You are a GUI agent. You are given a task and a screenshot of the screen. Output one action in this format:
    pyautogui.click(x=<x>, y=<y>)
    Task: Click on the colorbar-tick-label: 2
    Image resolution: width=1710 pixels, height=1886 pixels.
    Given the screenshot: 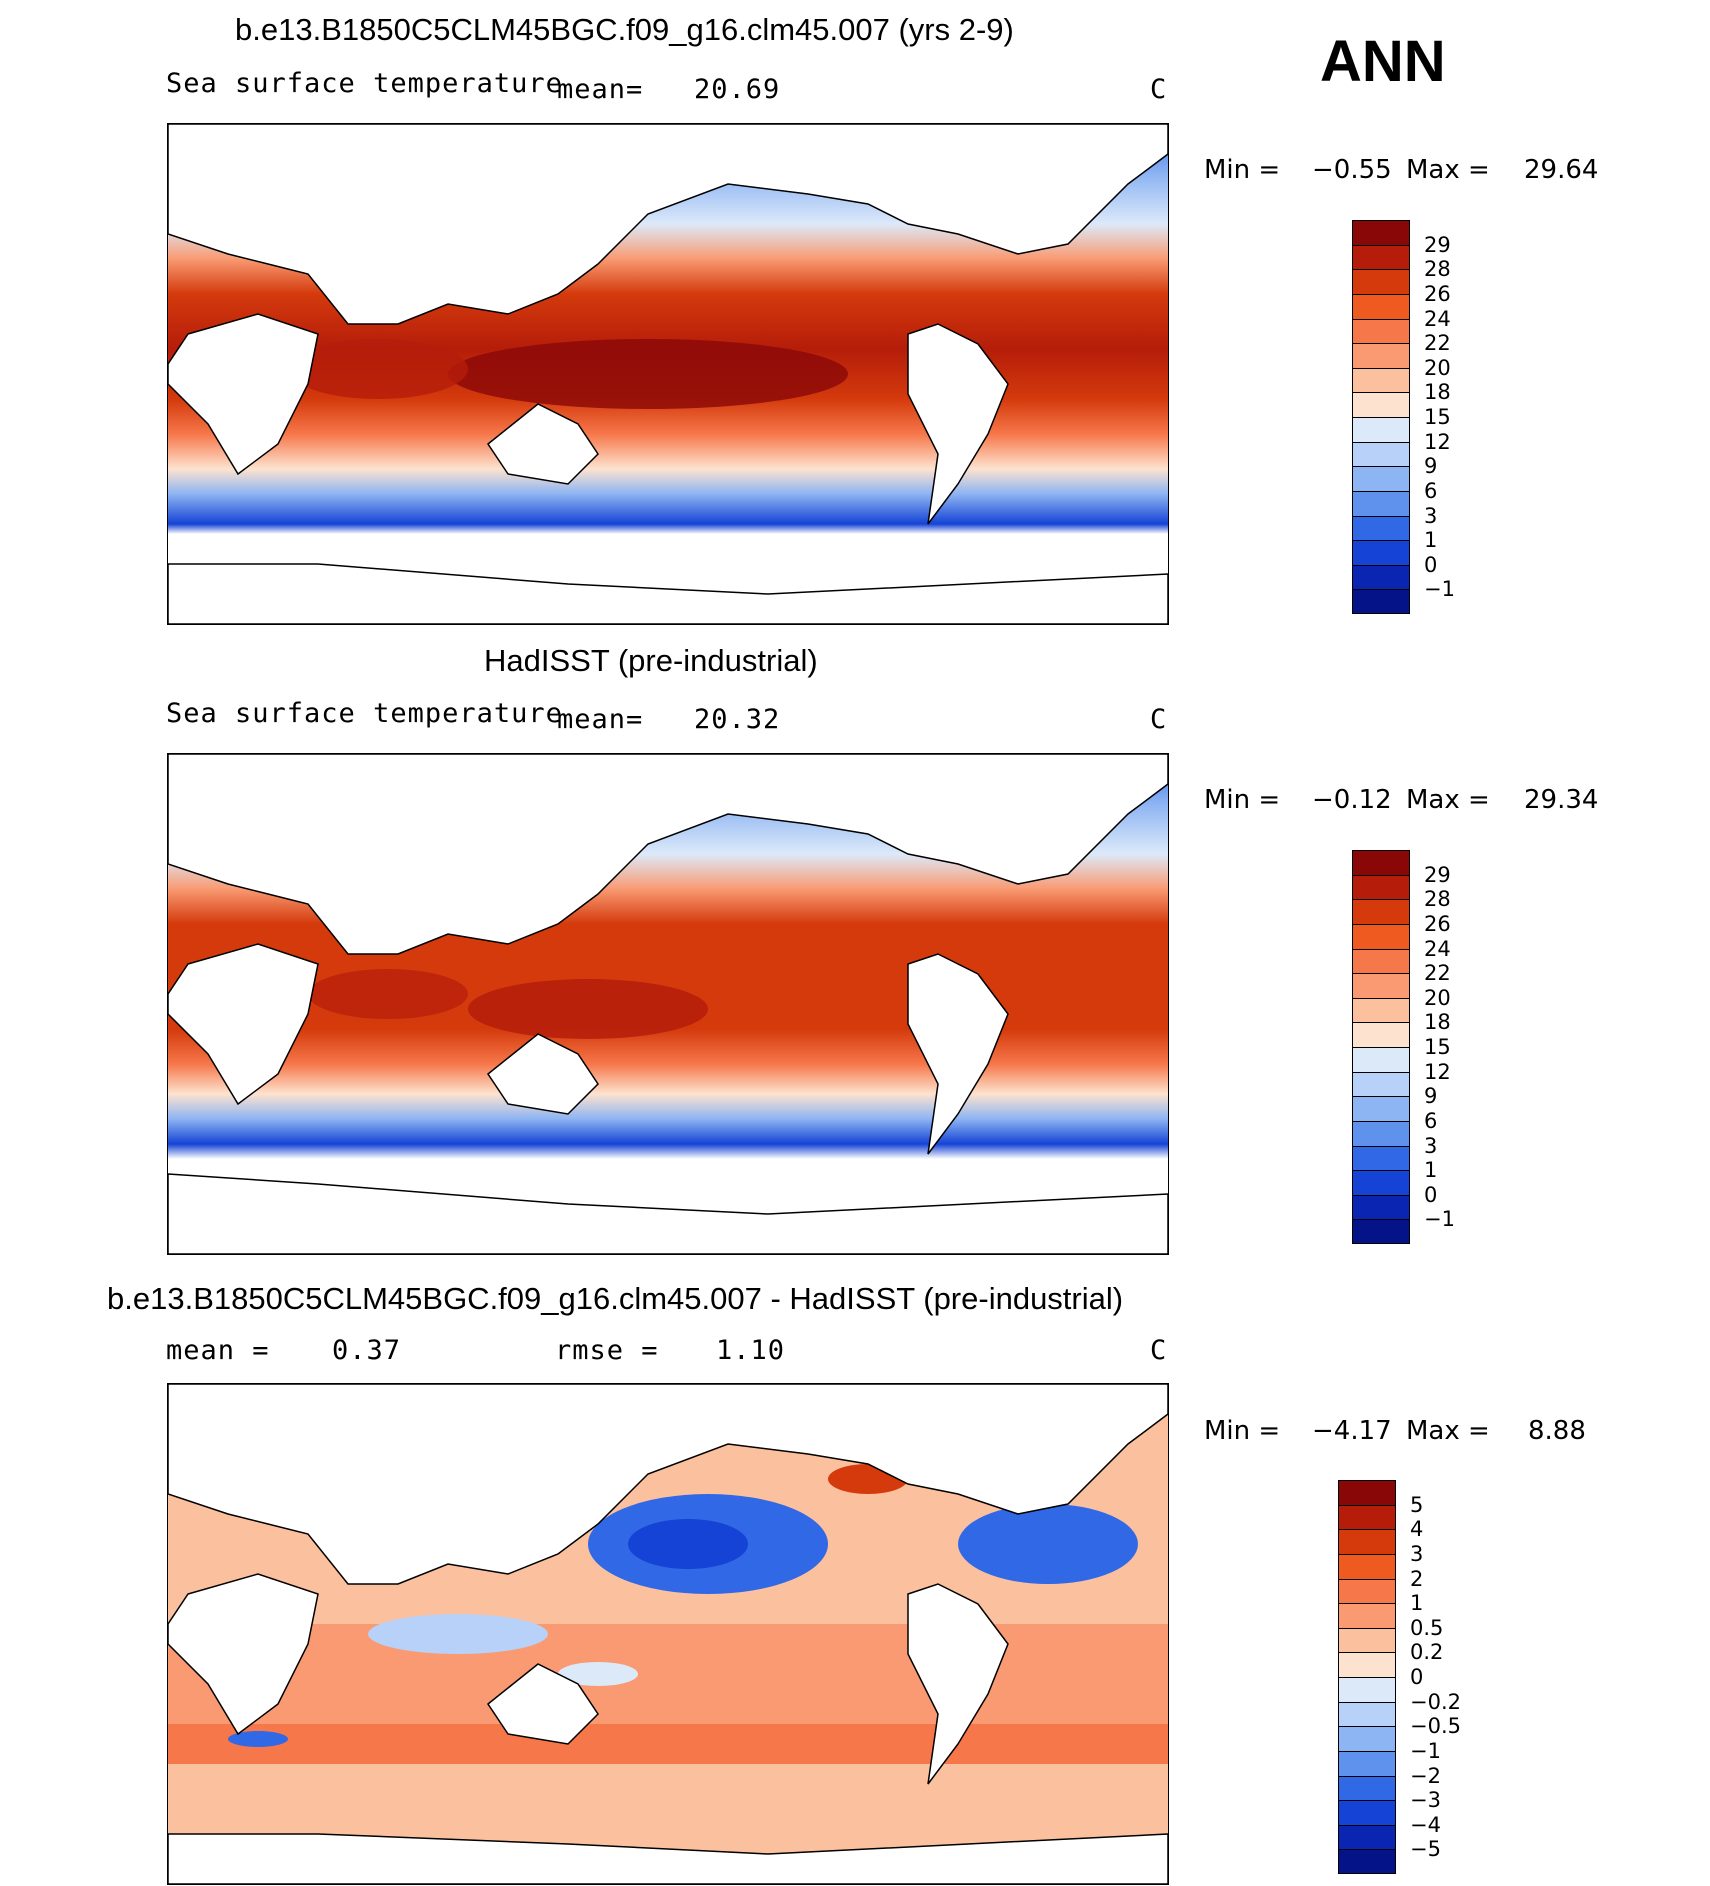 What is the action you would take?
    pyautogui.click(x=1417, y=1578)
    